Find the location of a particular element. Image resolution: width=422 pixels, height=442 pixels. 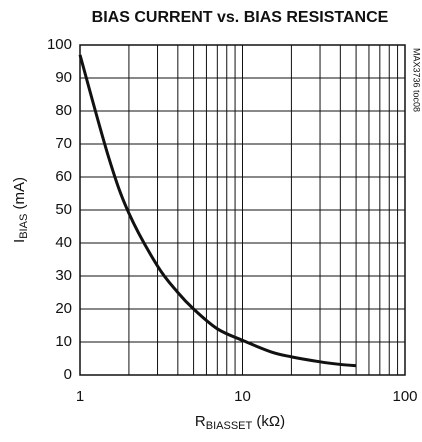

y-label-main: I is located at coordinates (19, 241).